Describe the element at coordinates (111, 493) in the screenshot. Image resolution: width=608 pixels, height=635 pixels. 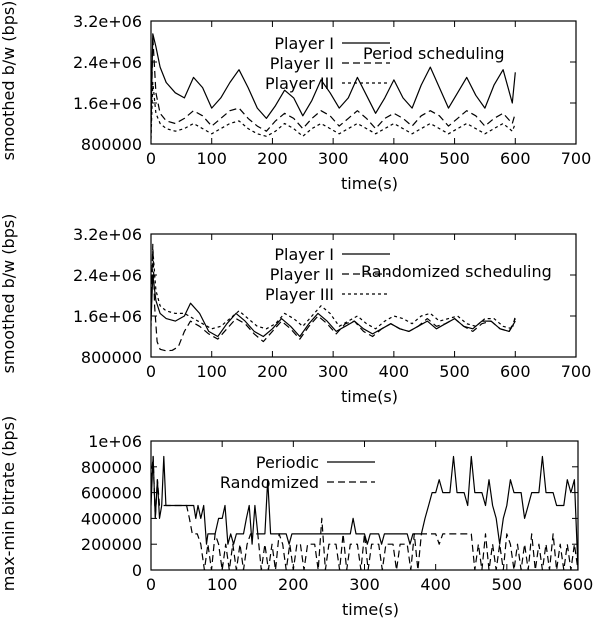
I see `y-tick-label: 600000` at that location.